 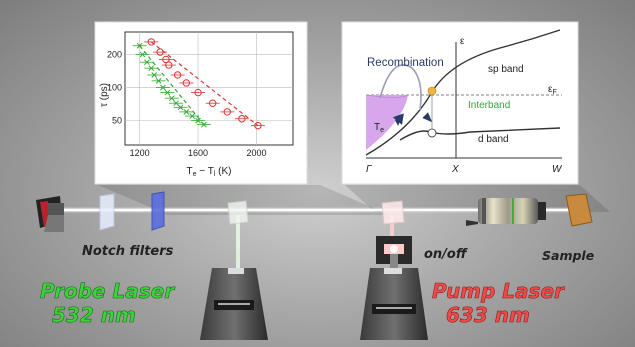 What do you see at coordinates (128, 251) in the screenshot?
I see `notch-filters-label: Notch filters` at bounding box center [128, 251].